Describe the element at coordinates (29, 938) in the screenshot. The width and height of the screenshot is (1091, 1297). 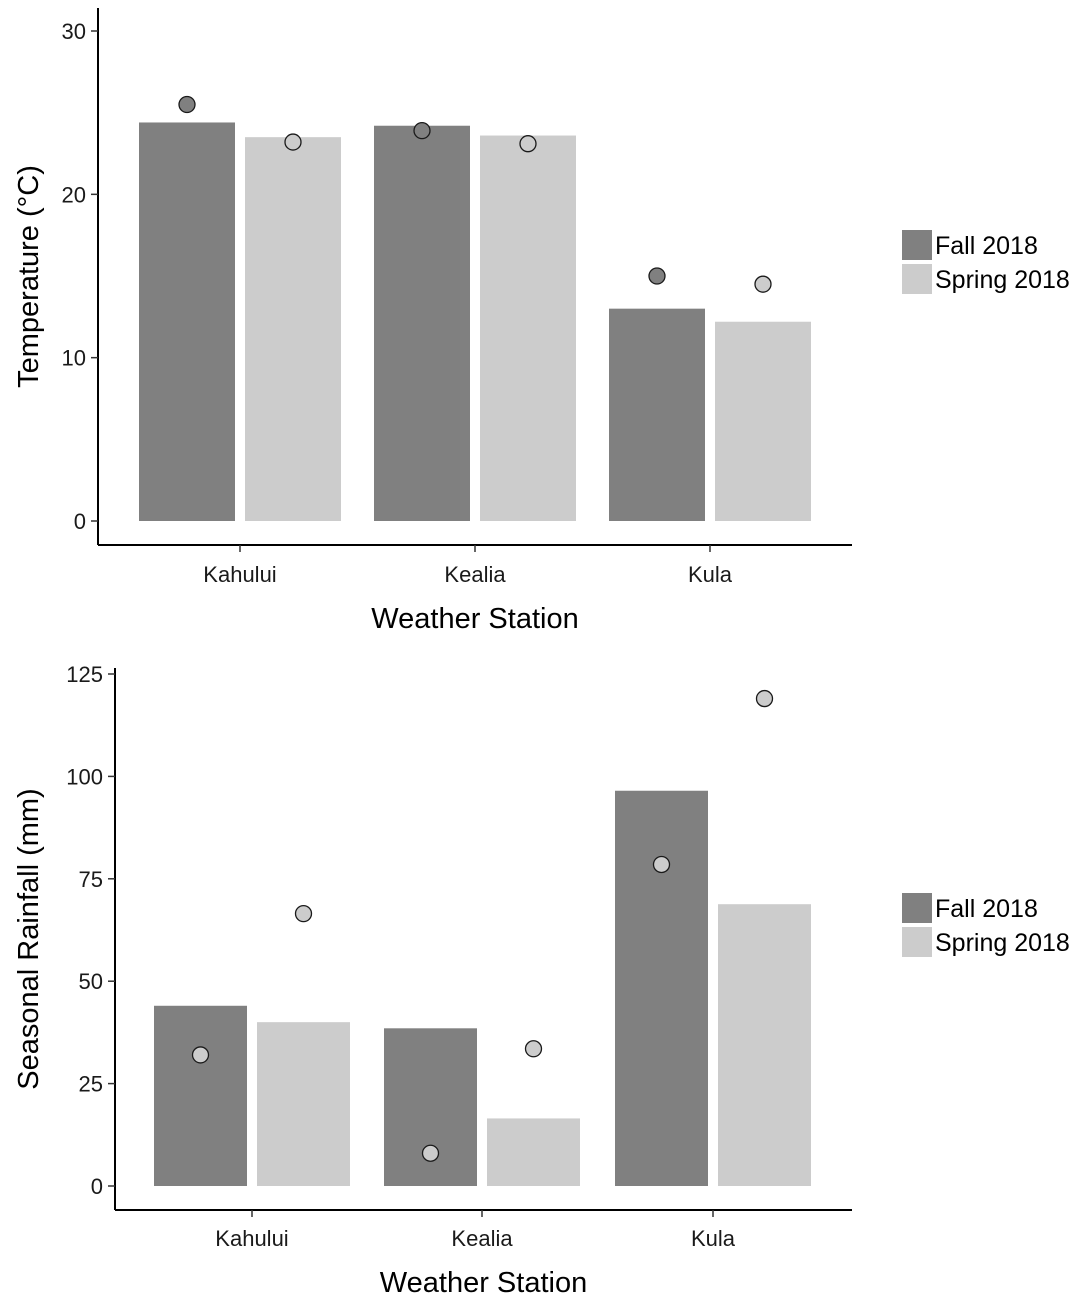
I see `y-axis-title: Seasonal Rainfall (mm)` at that location.